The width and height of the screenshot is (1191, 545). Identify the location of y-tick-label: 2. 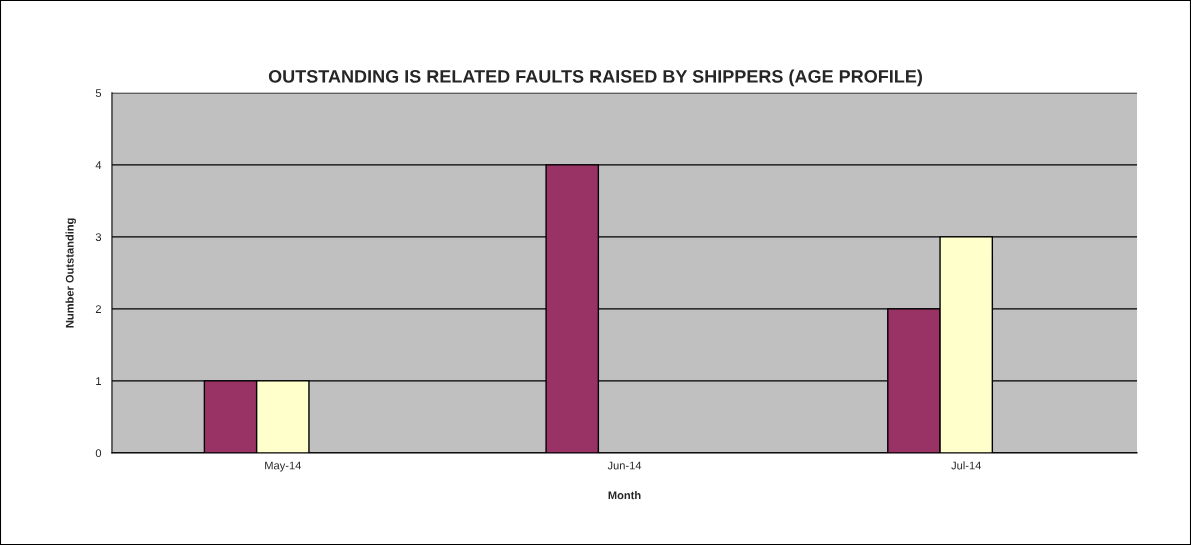
(98, 309).